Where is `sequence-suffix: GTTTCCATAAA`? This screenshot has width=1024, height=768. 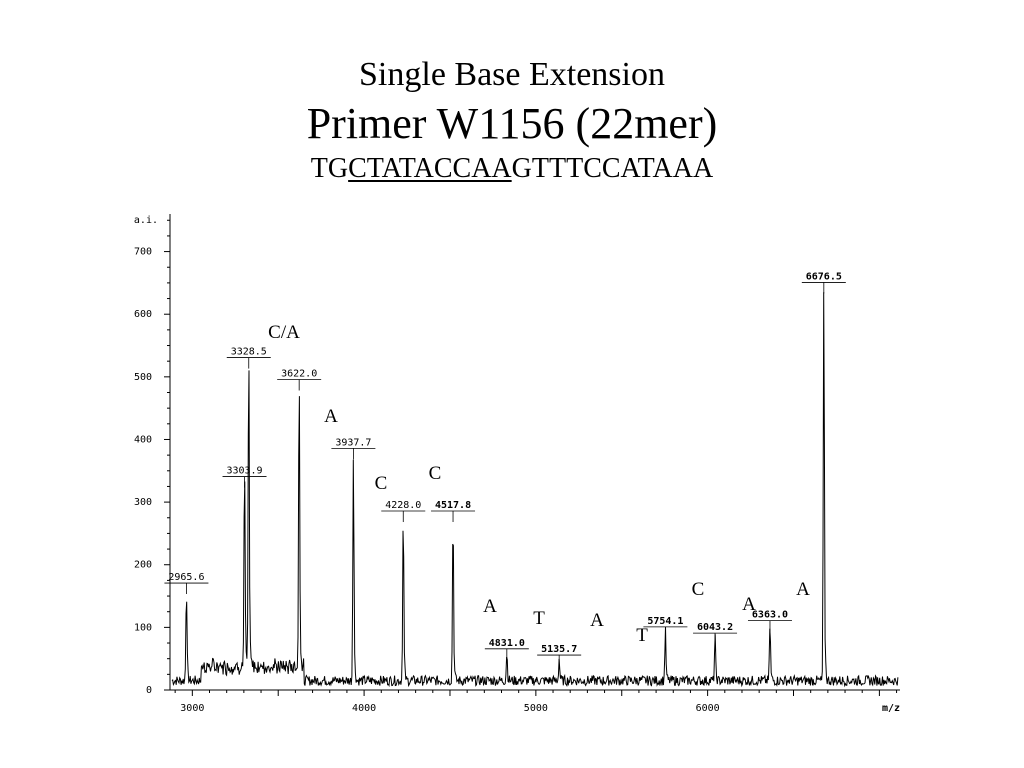
sequence-suffix: GTTTCCATAAA is located at coordinates (612, 168).